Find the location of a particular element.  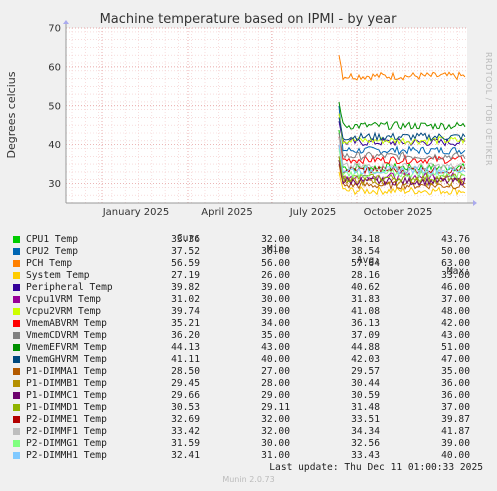

legend-label: PCH Temp is located at coordinates (49, 263).